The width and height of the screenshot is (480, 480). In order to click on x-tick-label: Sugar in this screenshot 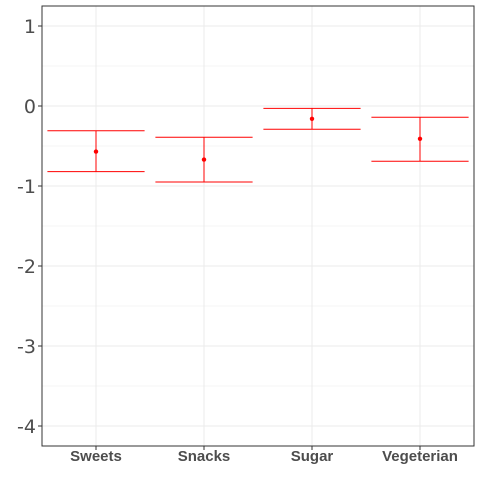, I will do `click(312, 456)`.